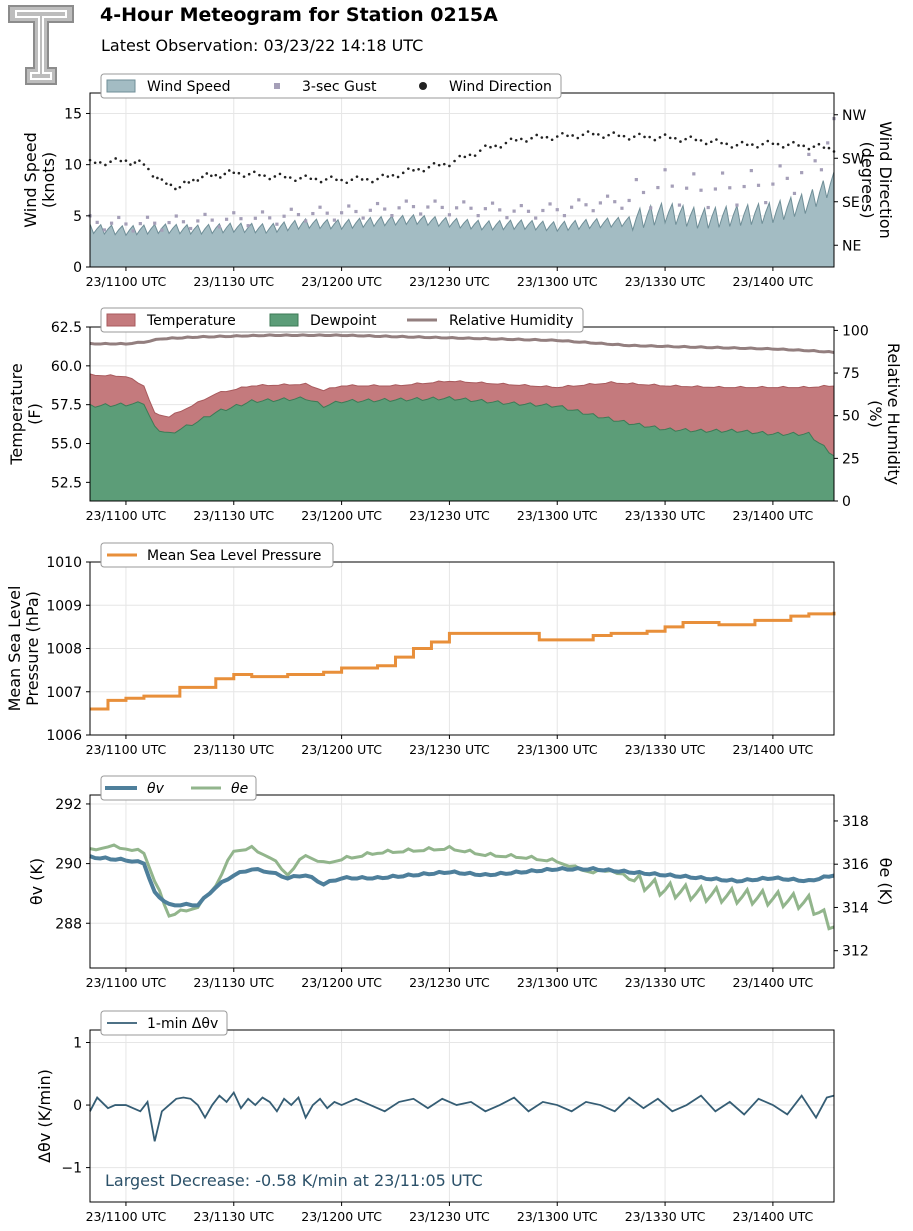 This screenshot has width=913, height=1231. What do you see at coordinates (30, 179) in the screenshot?
I see `wind-speed-axis-label-line: Wind Speed` at bounding box center [30, 179].